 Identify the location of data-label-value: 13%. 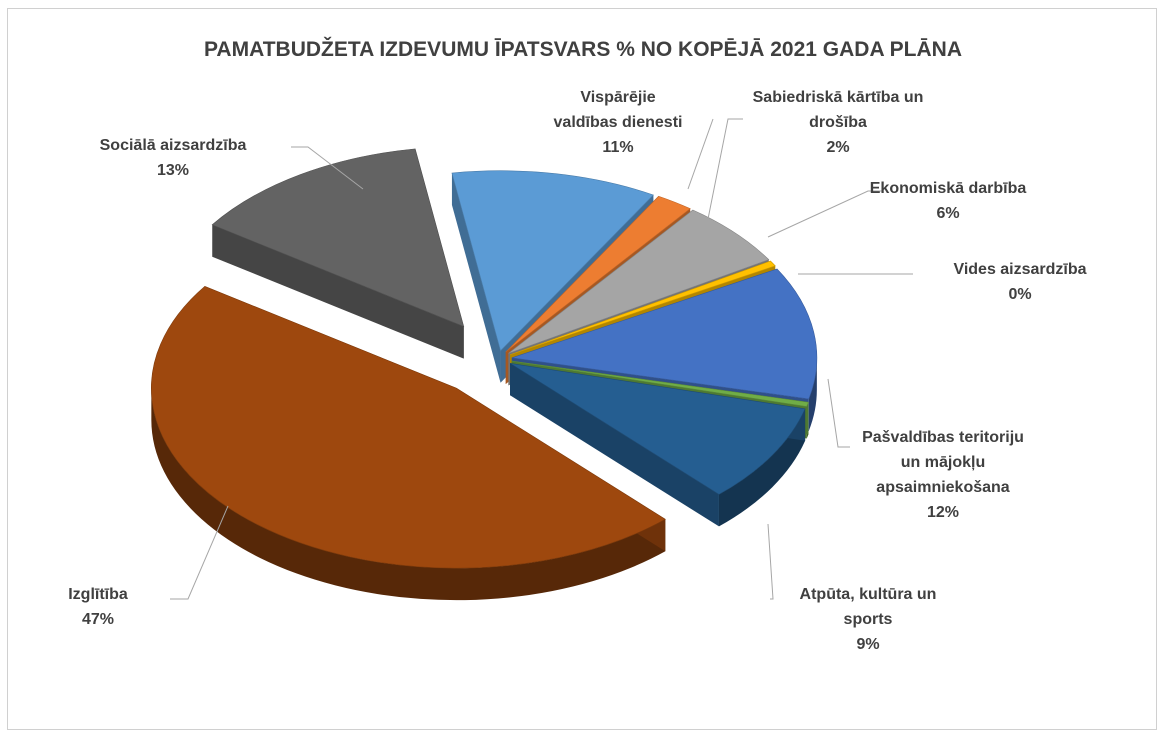
(173, 170).